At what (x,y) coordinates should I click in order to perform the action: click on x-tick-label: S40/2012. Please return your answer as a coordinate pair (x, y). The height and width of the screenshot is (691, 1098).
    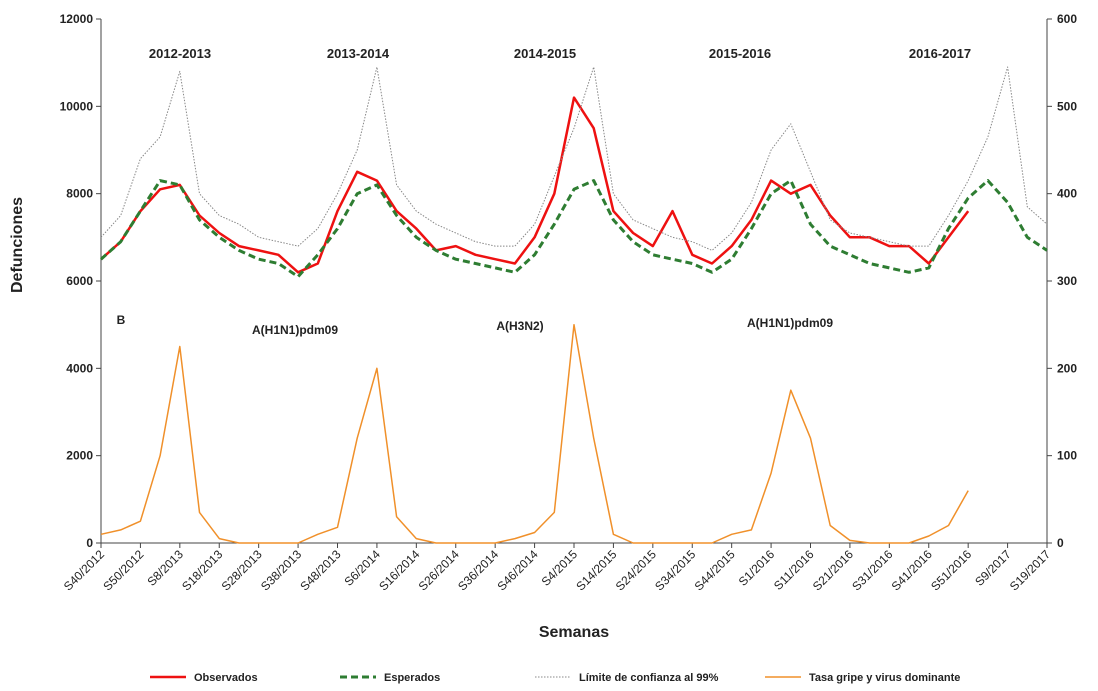
    Looking at the image, I should click on (84, 570).